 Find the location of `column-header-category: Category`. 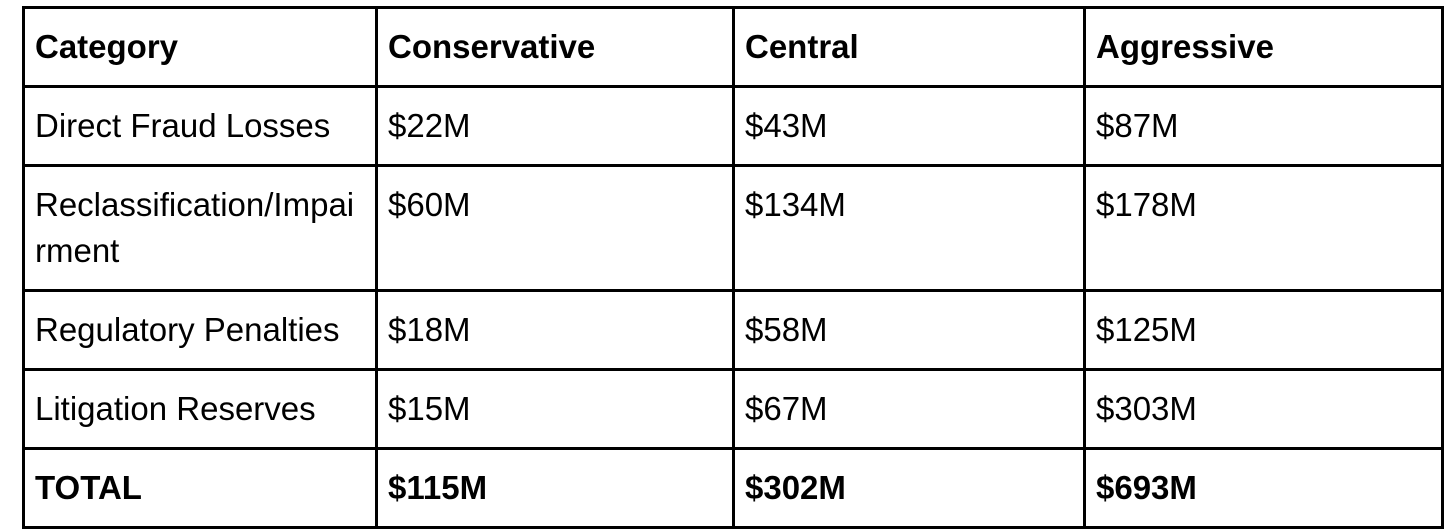

column-header-category: Category is located at coordinates (200, 47).